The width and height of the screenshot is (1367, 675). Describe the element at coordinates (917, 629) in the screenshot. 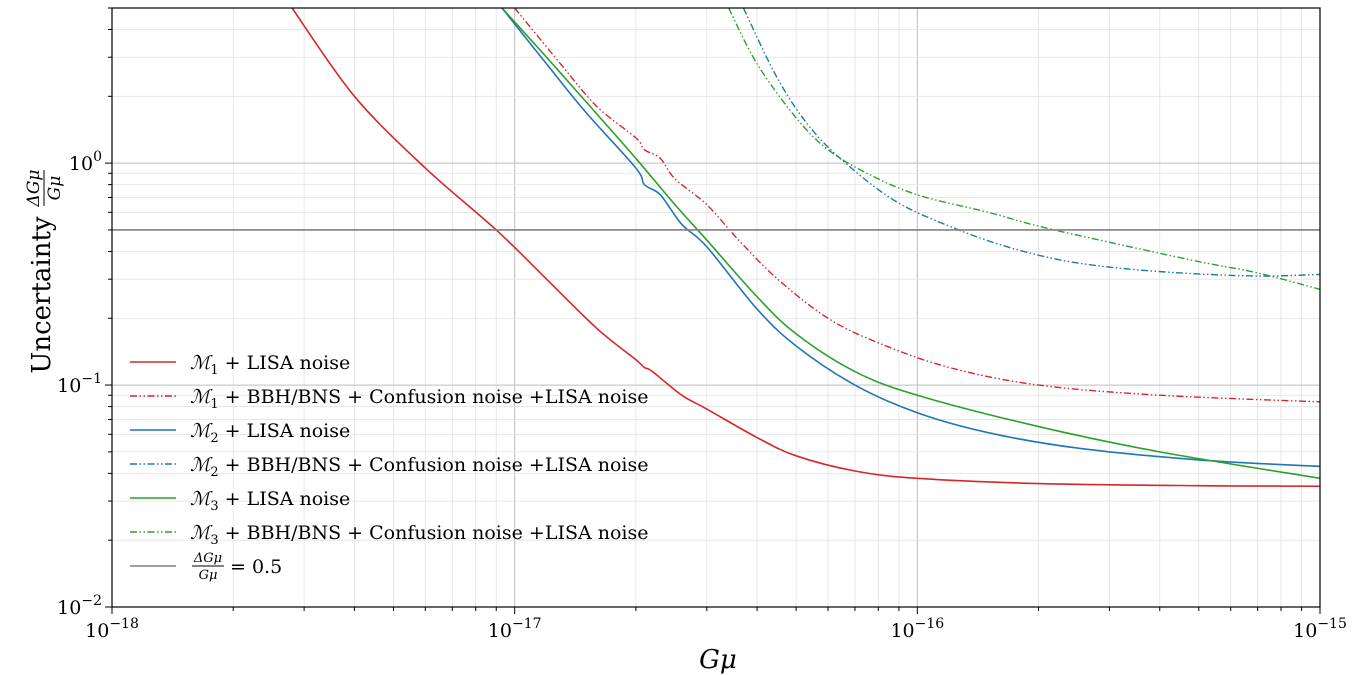

I see `x-tick-label: 10−16` at that location.